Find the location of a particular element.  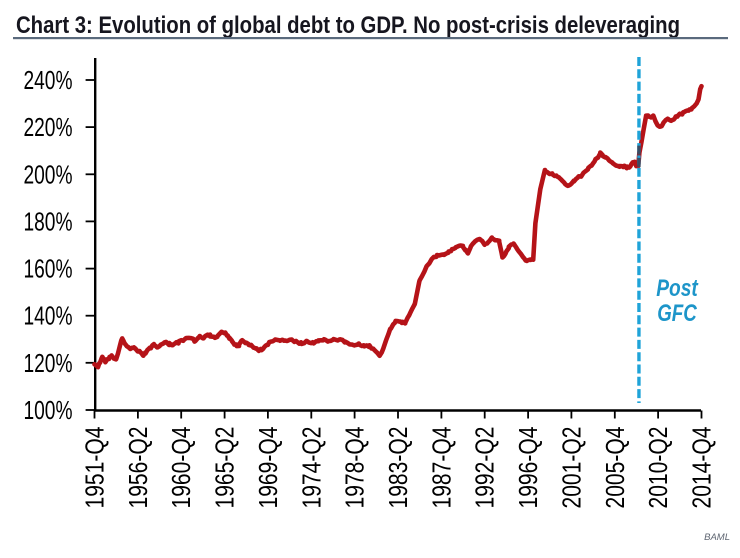

svg-text: 1996-Q4 is located at coordinates (528, 468).